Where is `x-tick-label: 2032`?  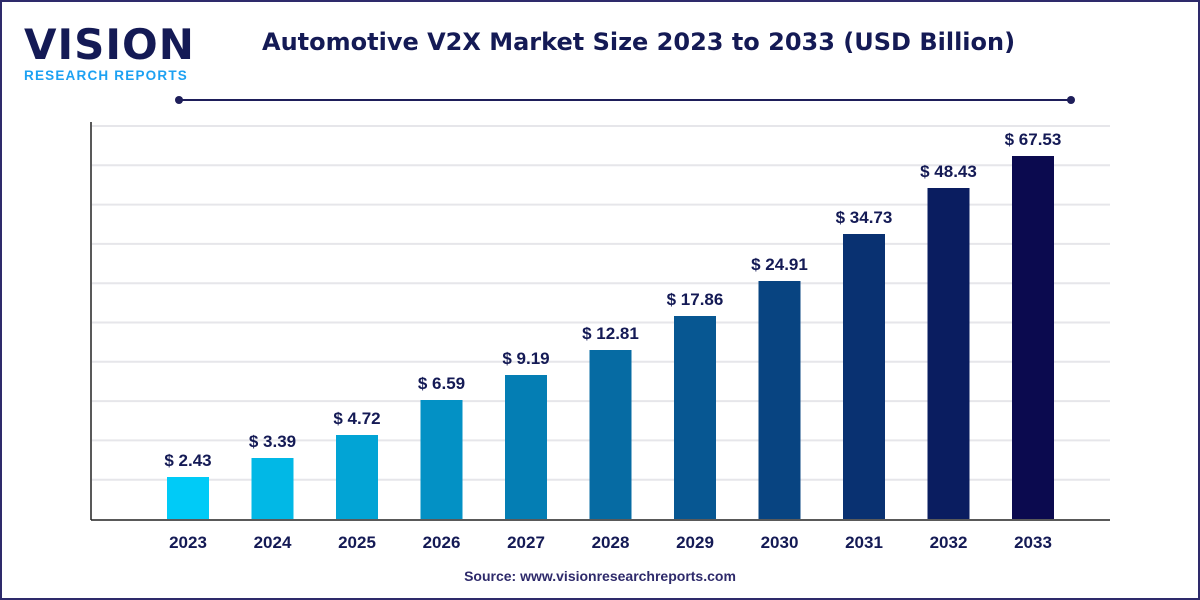 x-tick-label: 2032 is located at coordinates (949, 542).